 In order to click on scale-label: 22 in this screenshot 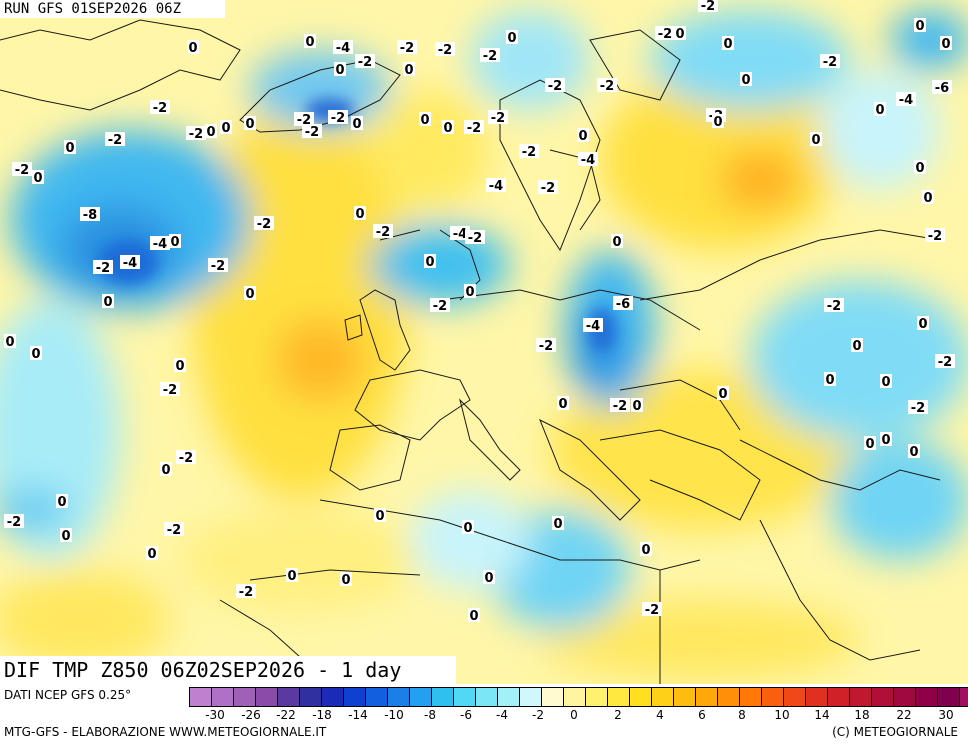, I will do `click(904, 715)`.